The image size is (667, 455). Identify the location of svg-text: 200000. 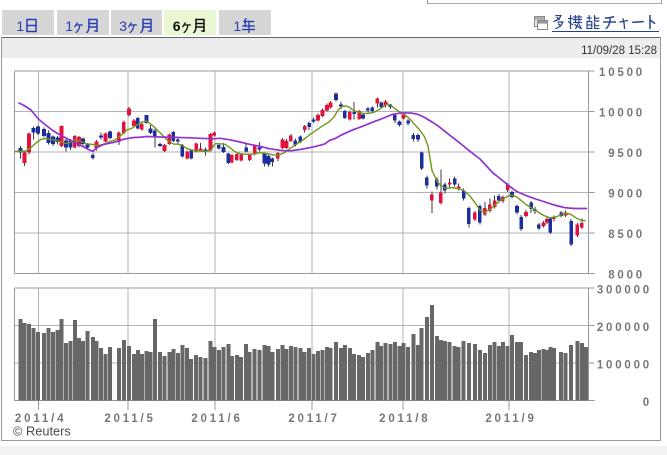
(624, 328).